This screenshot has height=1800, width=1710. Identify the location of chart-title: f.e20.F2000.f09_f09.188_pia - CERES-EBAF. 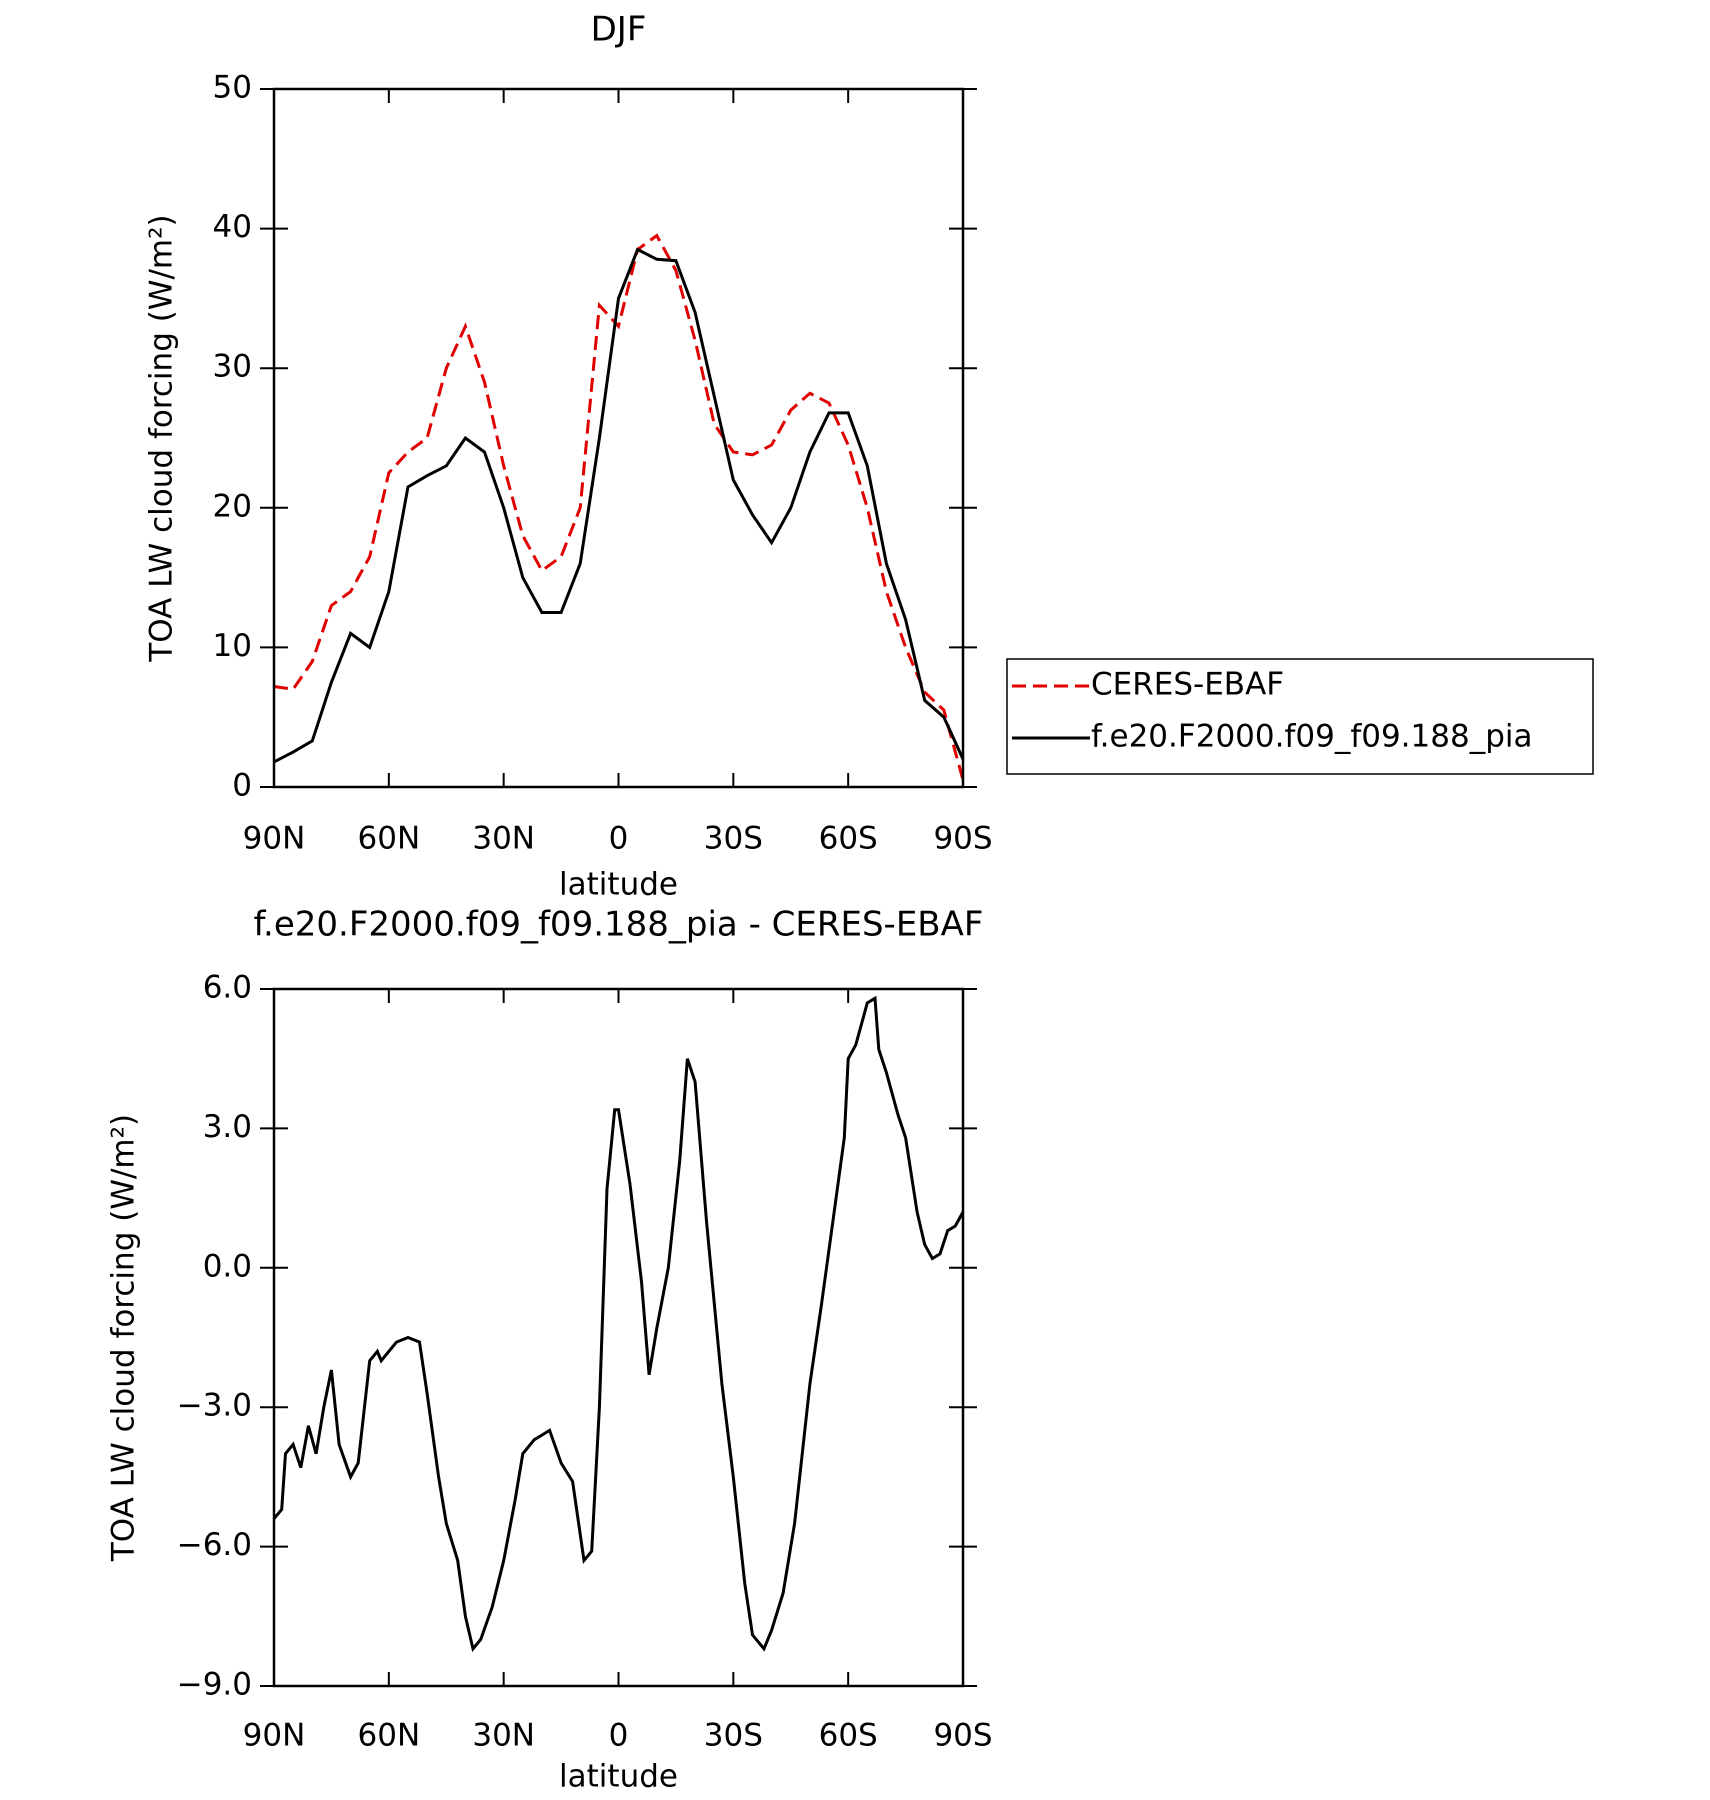
(619, 925).